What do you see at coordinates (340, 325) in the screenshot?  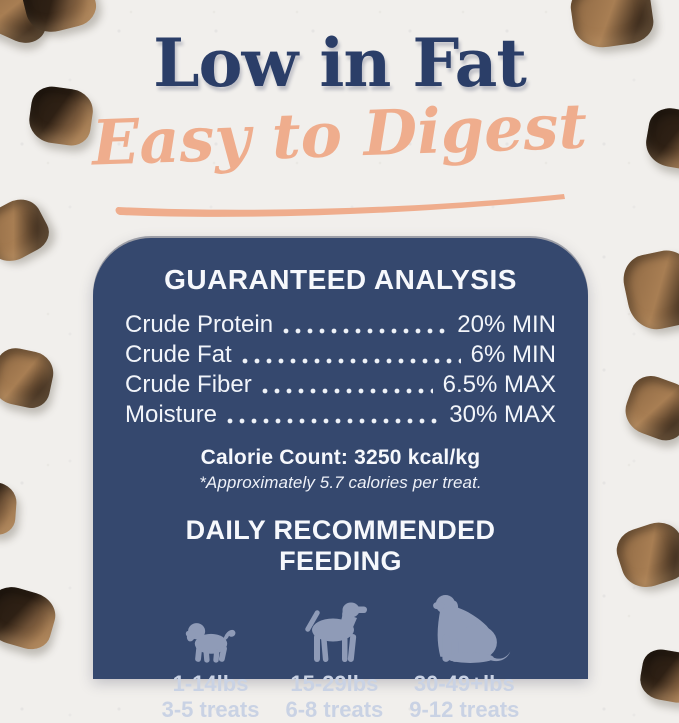 I see `analysis-row: Crude Protein 20% MIN` at bounding box center [340, 325].